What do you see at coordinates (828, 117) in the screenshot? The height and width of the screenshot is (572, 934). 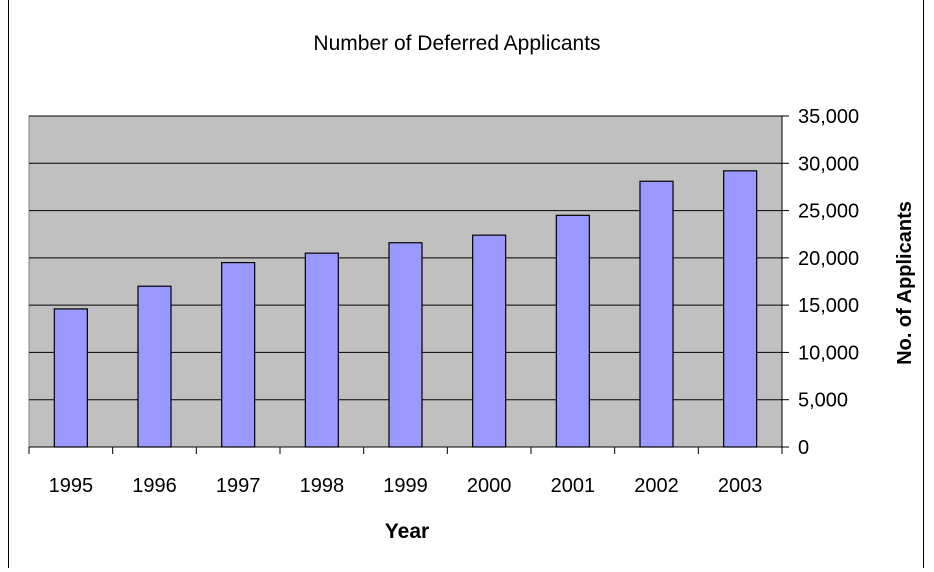 I see `y-tick-label: 35,000` at bounding box center [828, 117].